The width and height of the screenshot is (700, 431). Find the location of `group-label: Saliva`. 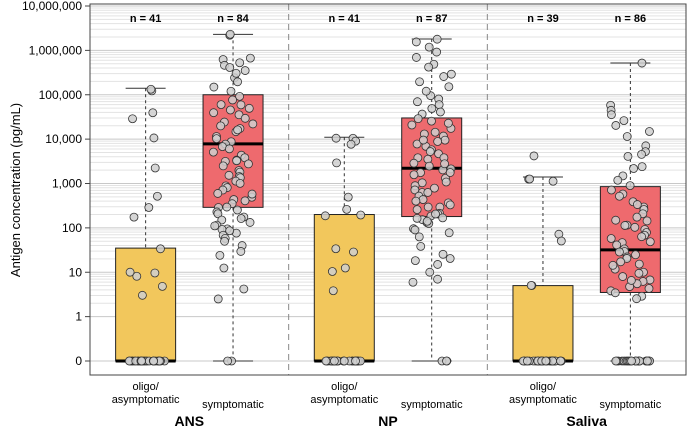

group-label: Saliva is located at coordinates (586, 421).